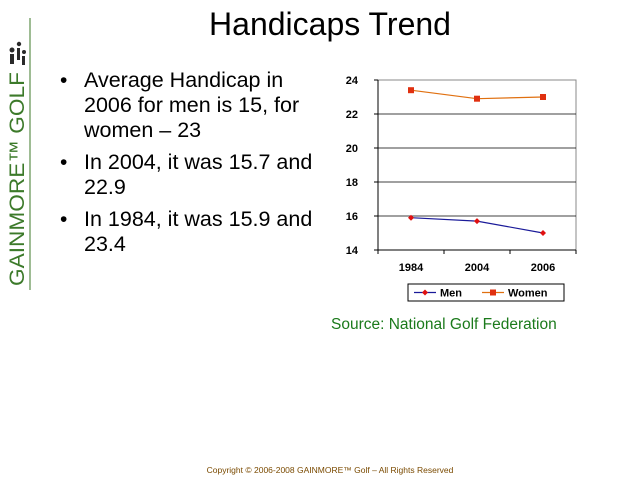  I want to click on y-tick-label: 16, so click(352, 217).